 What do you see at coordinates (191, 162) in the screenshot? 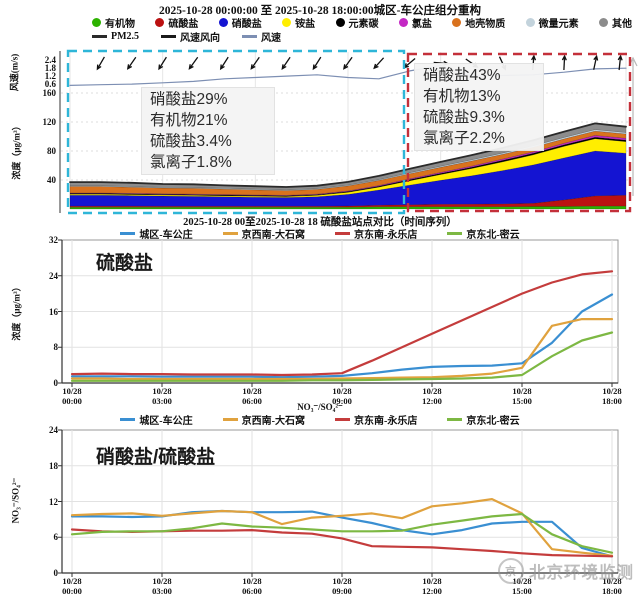
I see `annotation-line: 氯离子1.8%` at bounding box center [191, 162].